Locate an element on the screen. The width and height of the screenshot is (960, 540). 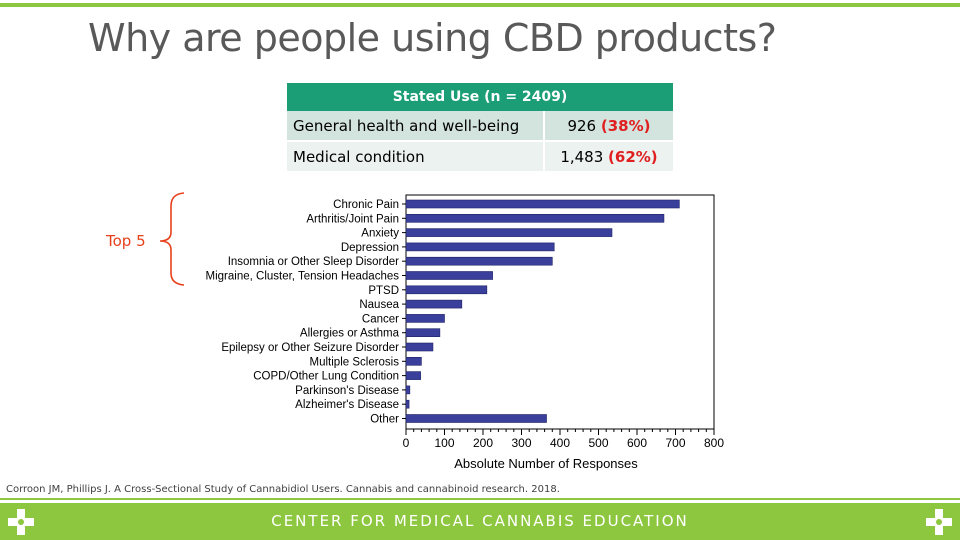
y-tick-label: PTSD is located at coordinates (383, 291).